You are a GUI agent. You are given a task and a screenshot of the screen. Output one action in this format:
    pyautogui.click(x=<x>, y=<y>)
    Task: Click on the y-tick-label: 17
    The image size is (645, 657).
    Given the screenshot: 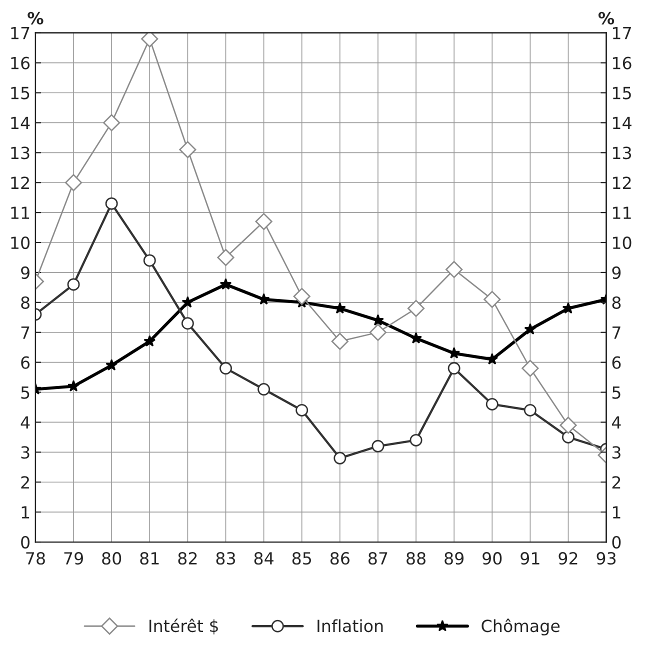 What is the action you would take?
    pyautogui.click(x=20, y=33)
    